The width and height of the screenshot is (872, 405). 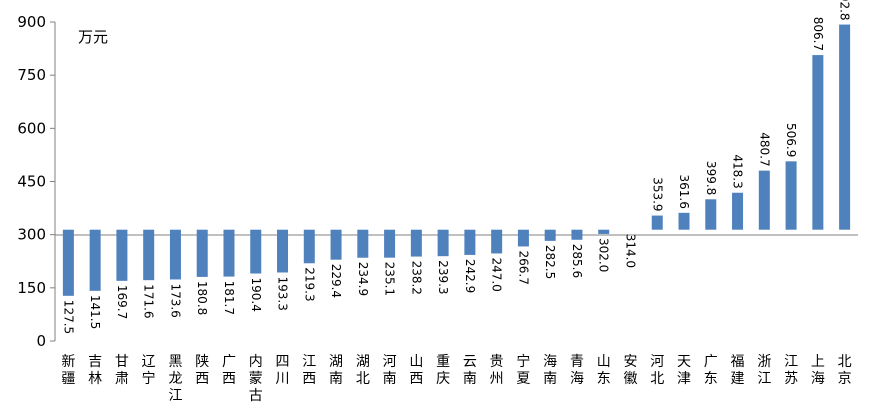 What do you see at coordinates (764, 370) in the screenshot?
I see `category-label: 浙江` at bounding box center [764, 370].